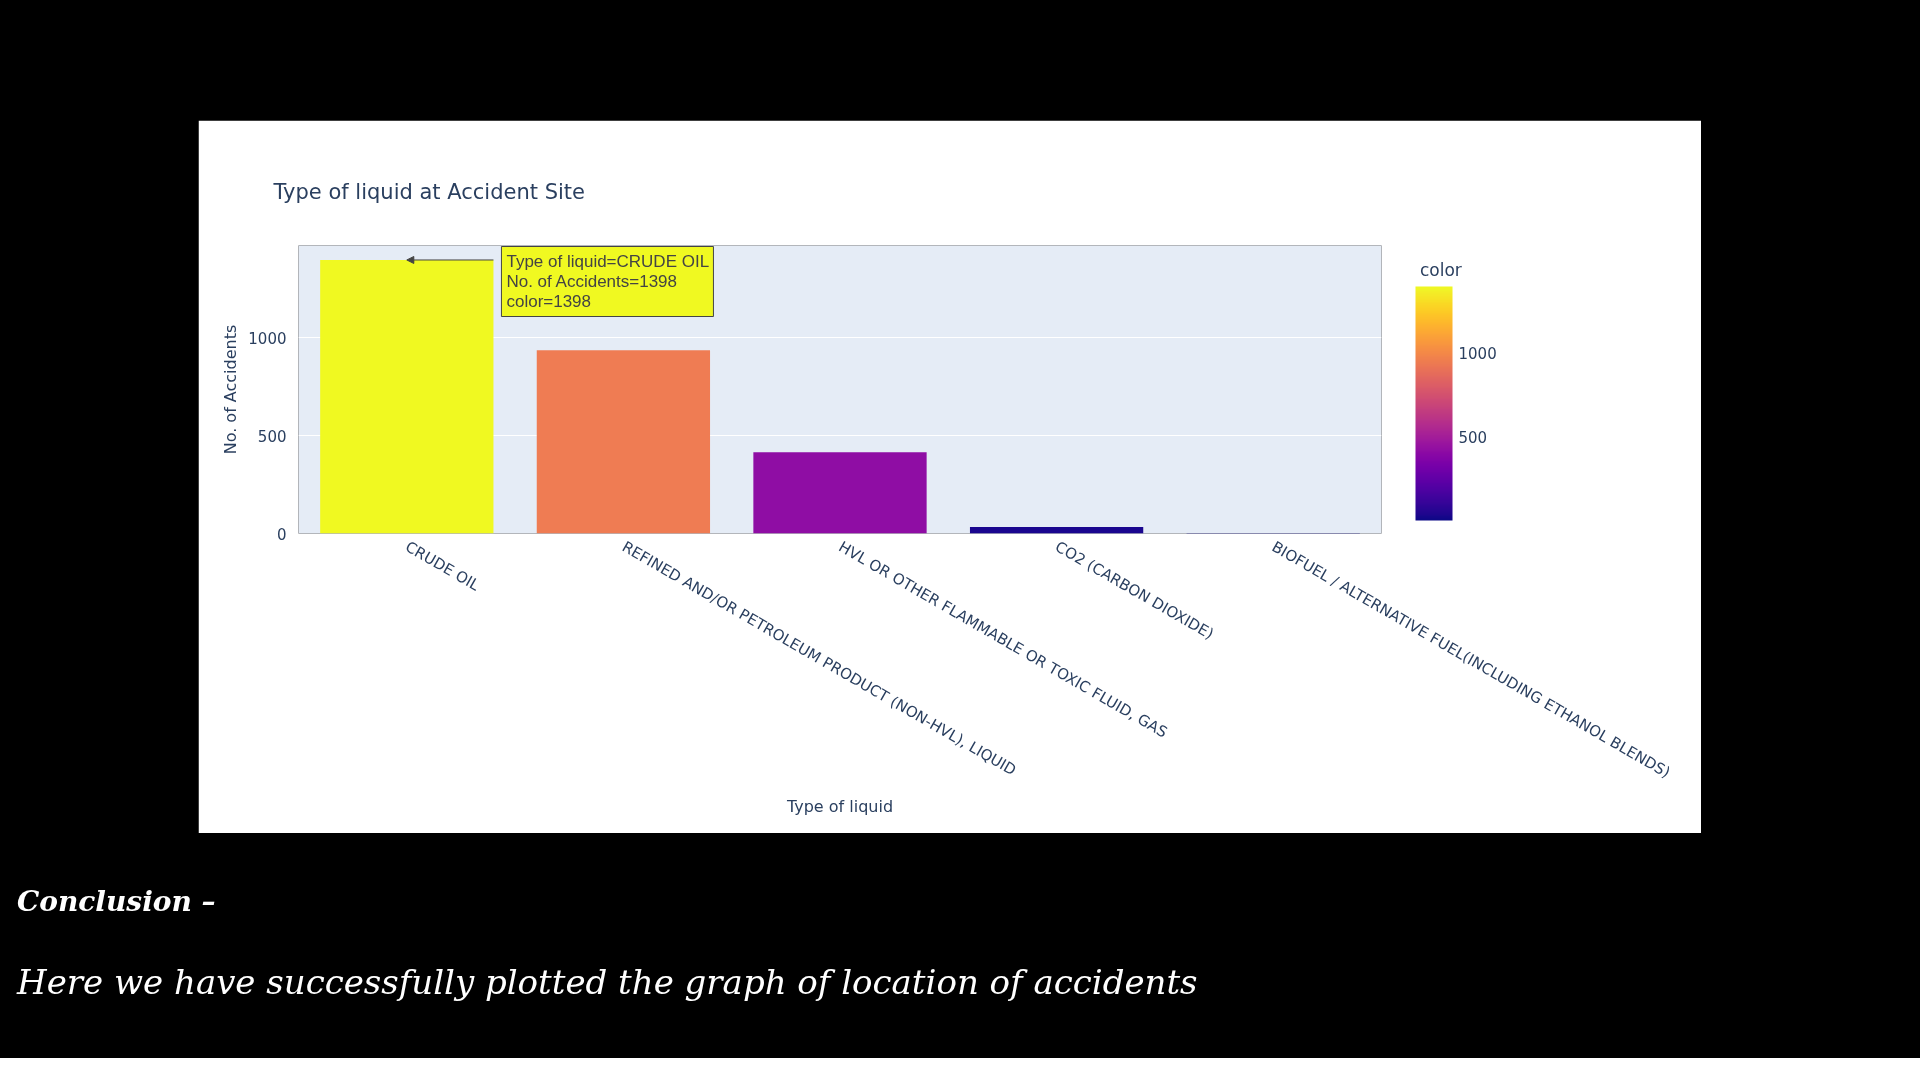 The image size is (1920, 1080). Describe the element at coordinates (281, 534) in the screenshot. I see `y-tick-label: 0` at that location.